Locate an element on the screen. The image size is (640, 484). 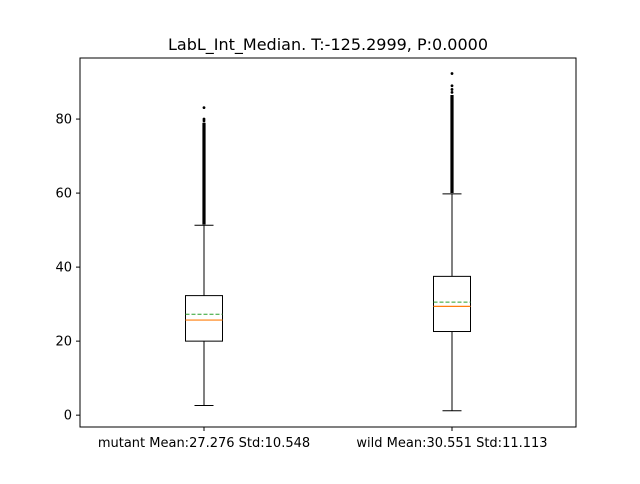
chart-title: LabL_Int_Median. T:-125.2999, P:0.0000 is located at coordinates (328, 45).